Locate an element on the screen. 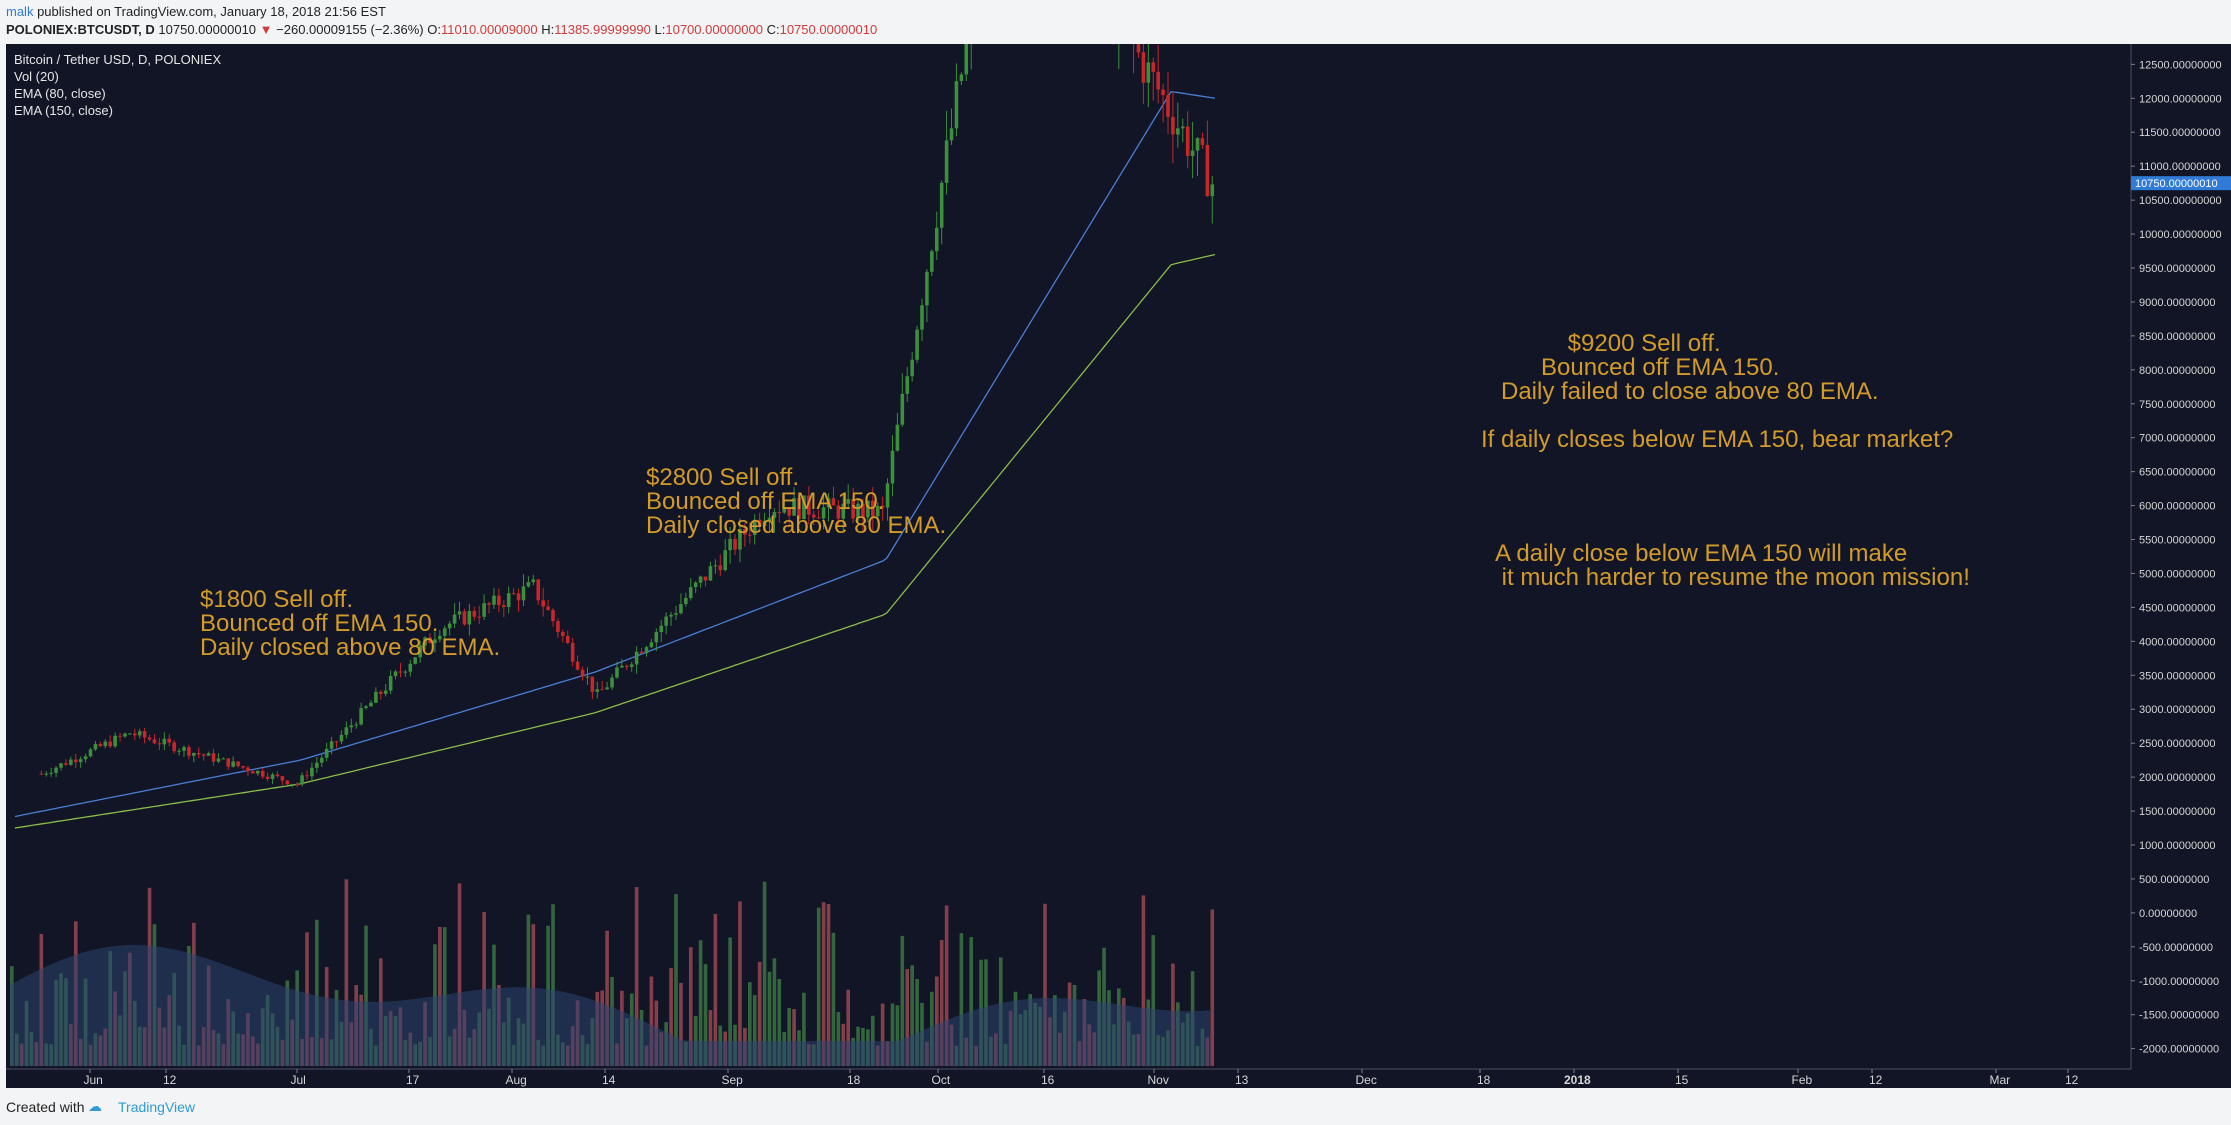  price-tick-label: 12000.00000000 is located at coordinates (2180, 99).